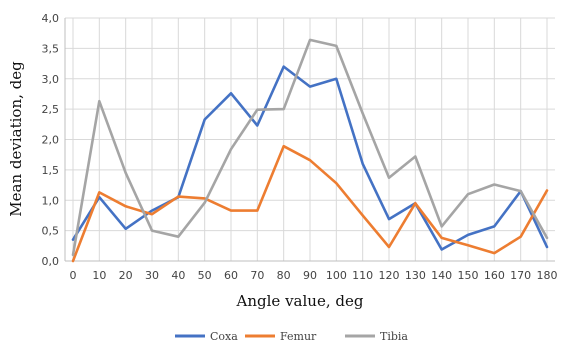  Describe the element at coordinates (547, 275) in the screenshot. I see `x-tick-label: 180` at that location.